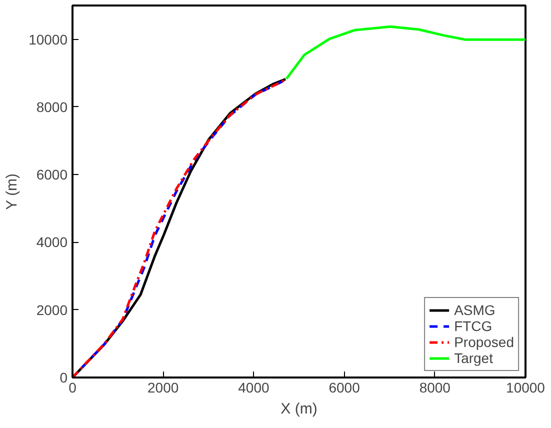  What do you see at coordinates (12, 191) in the screenshot?
I see `y-axis-title: Y (m)` at bounding box center [12, 191].